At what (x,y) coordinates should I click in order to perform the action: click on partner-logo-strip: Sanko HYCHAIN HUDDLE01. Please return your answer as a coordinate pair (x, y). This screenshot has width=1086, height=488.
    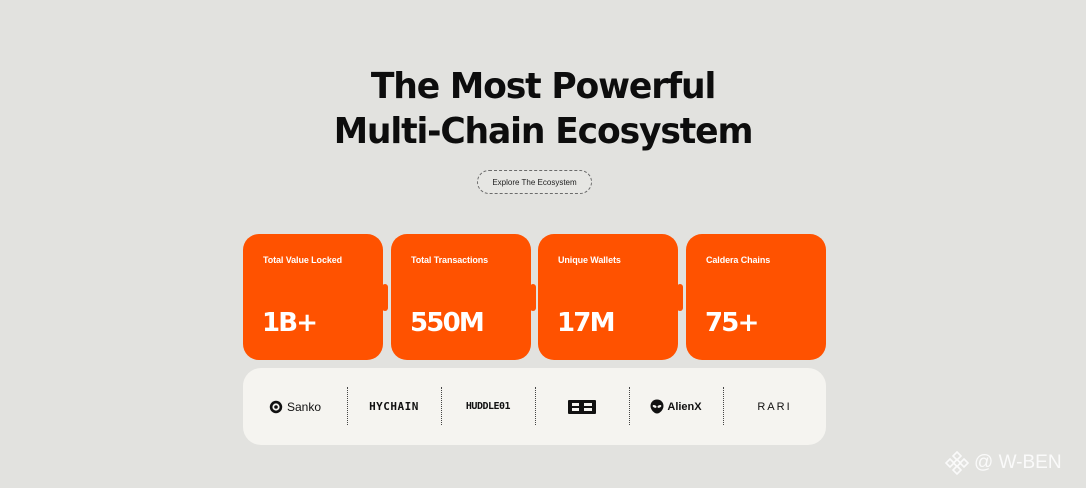
    Looking at the image, I should click on (534, 406).